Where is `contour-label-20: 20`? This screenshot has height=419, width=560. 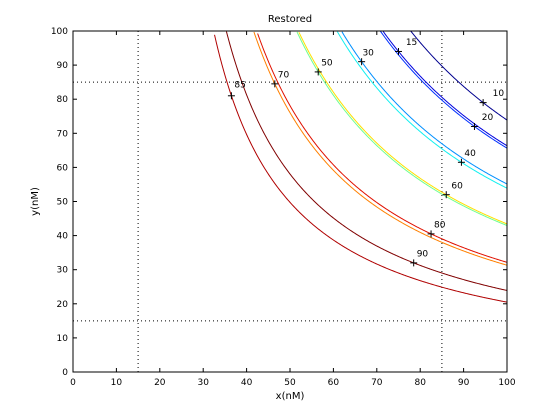 contour-label-20: 20 is located at coordinates (488, 118).